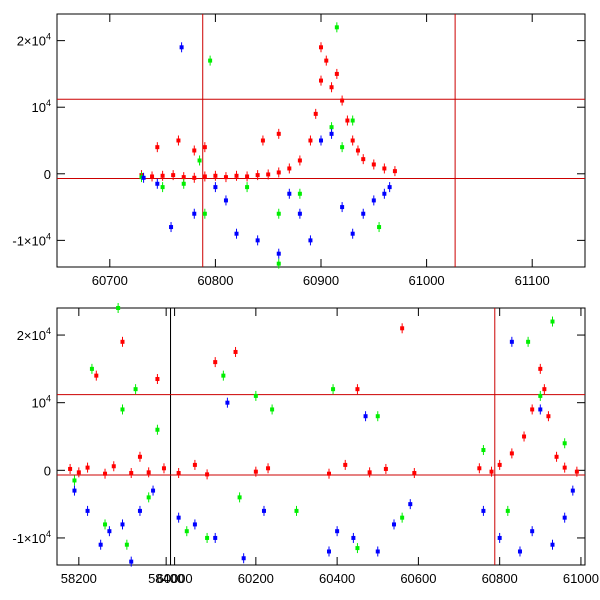 Image resolution: width=600 pixels, height=600 pixels. I want to click on x-tick-label: 61000, so click(427, 280).